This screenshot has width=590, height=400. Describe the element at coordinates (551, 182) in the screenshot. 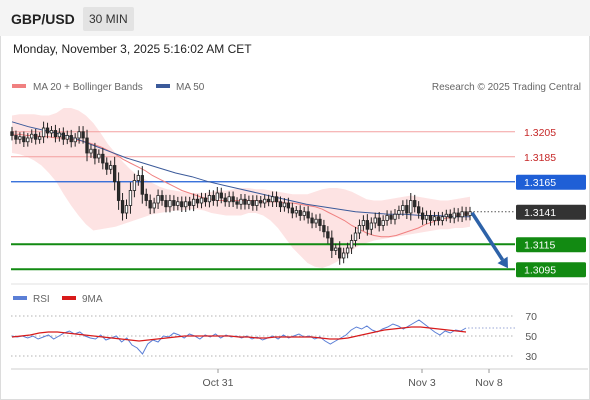

I see `pivot-tag-bg` at that location.